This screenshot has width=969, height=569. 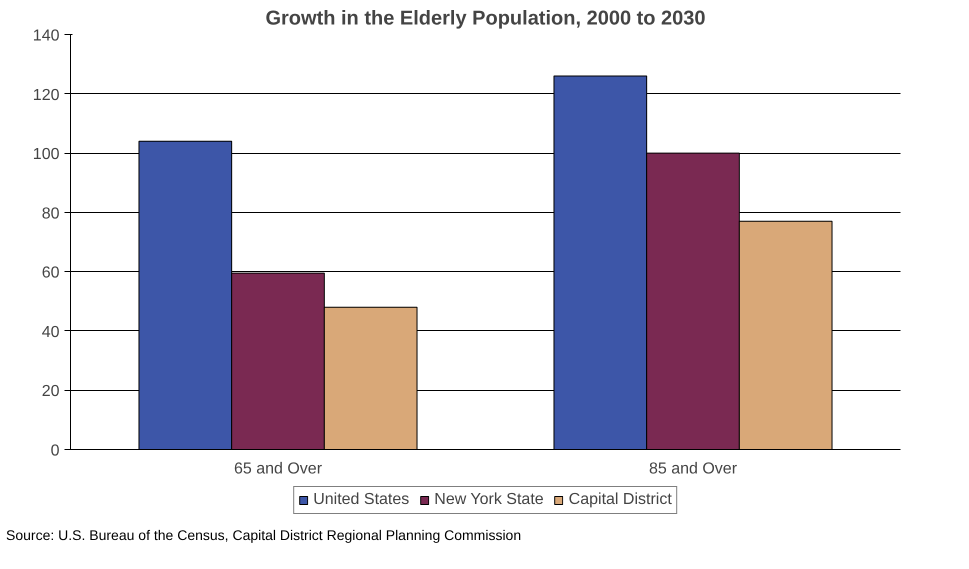 What do you see at coordinates (46, 36) in the screenshot?
I see `y-tick-label: 140` at bounding box center [46, 36].